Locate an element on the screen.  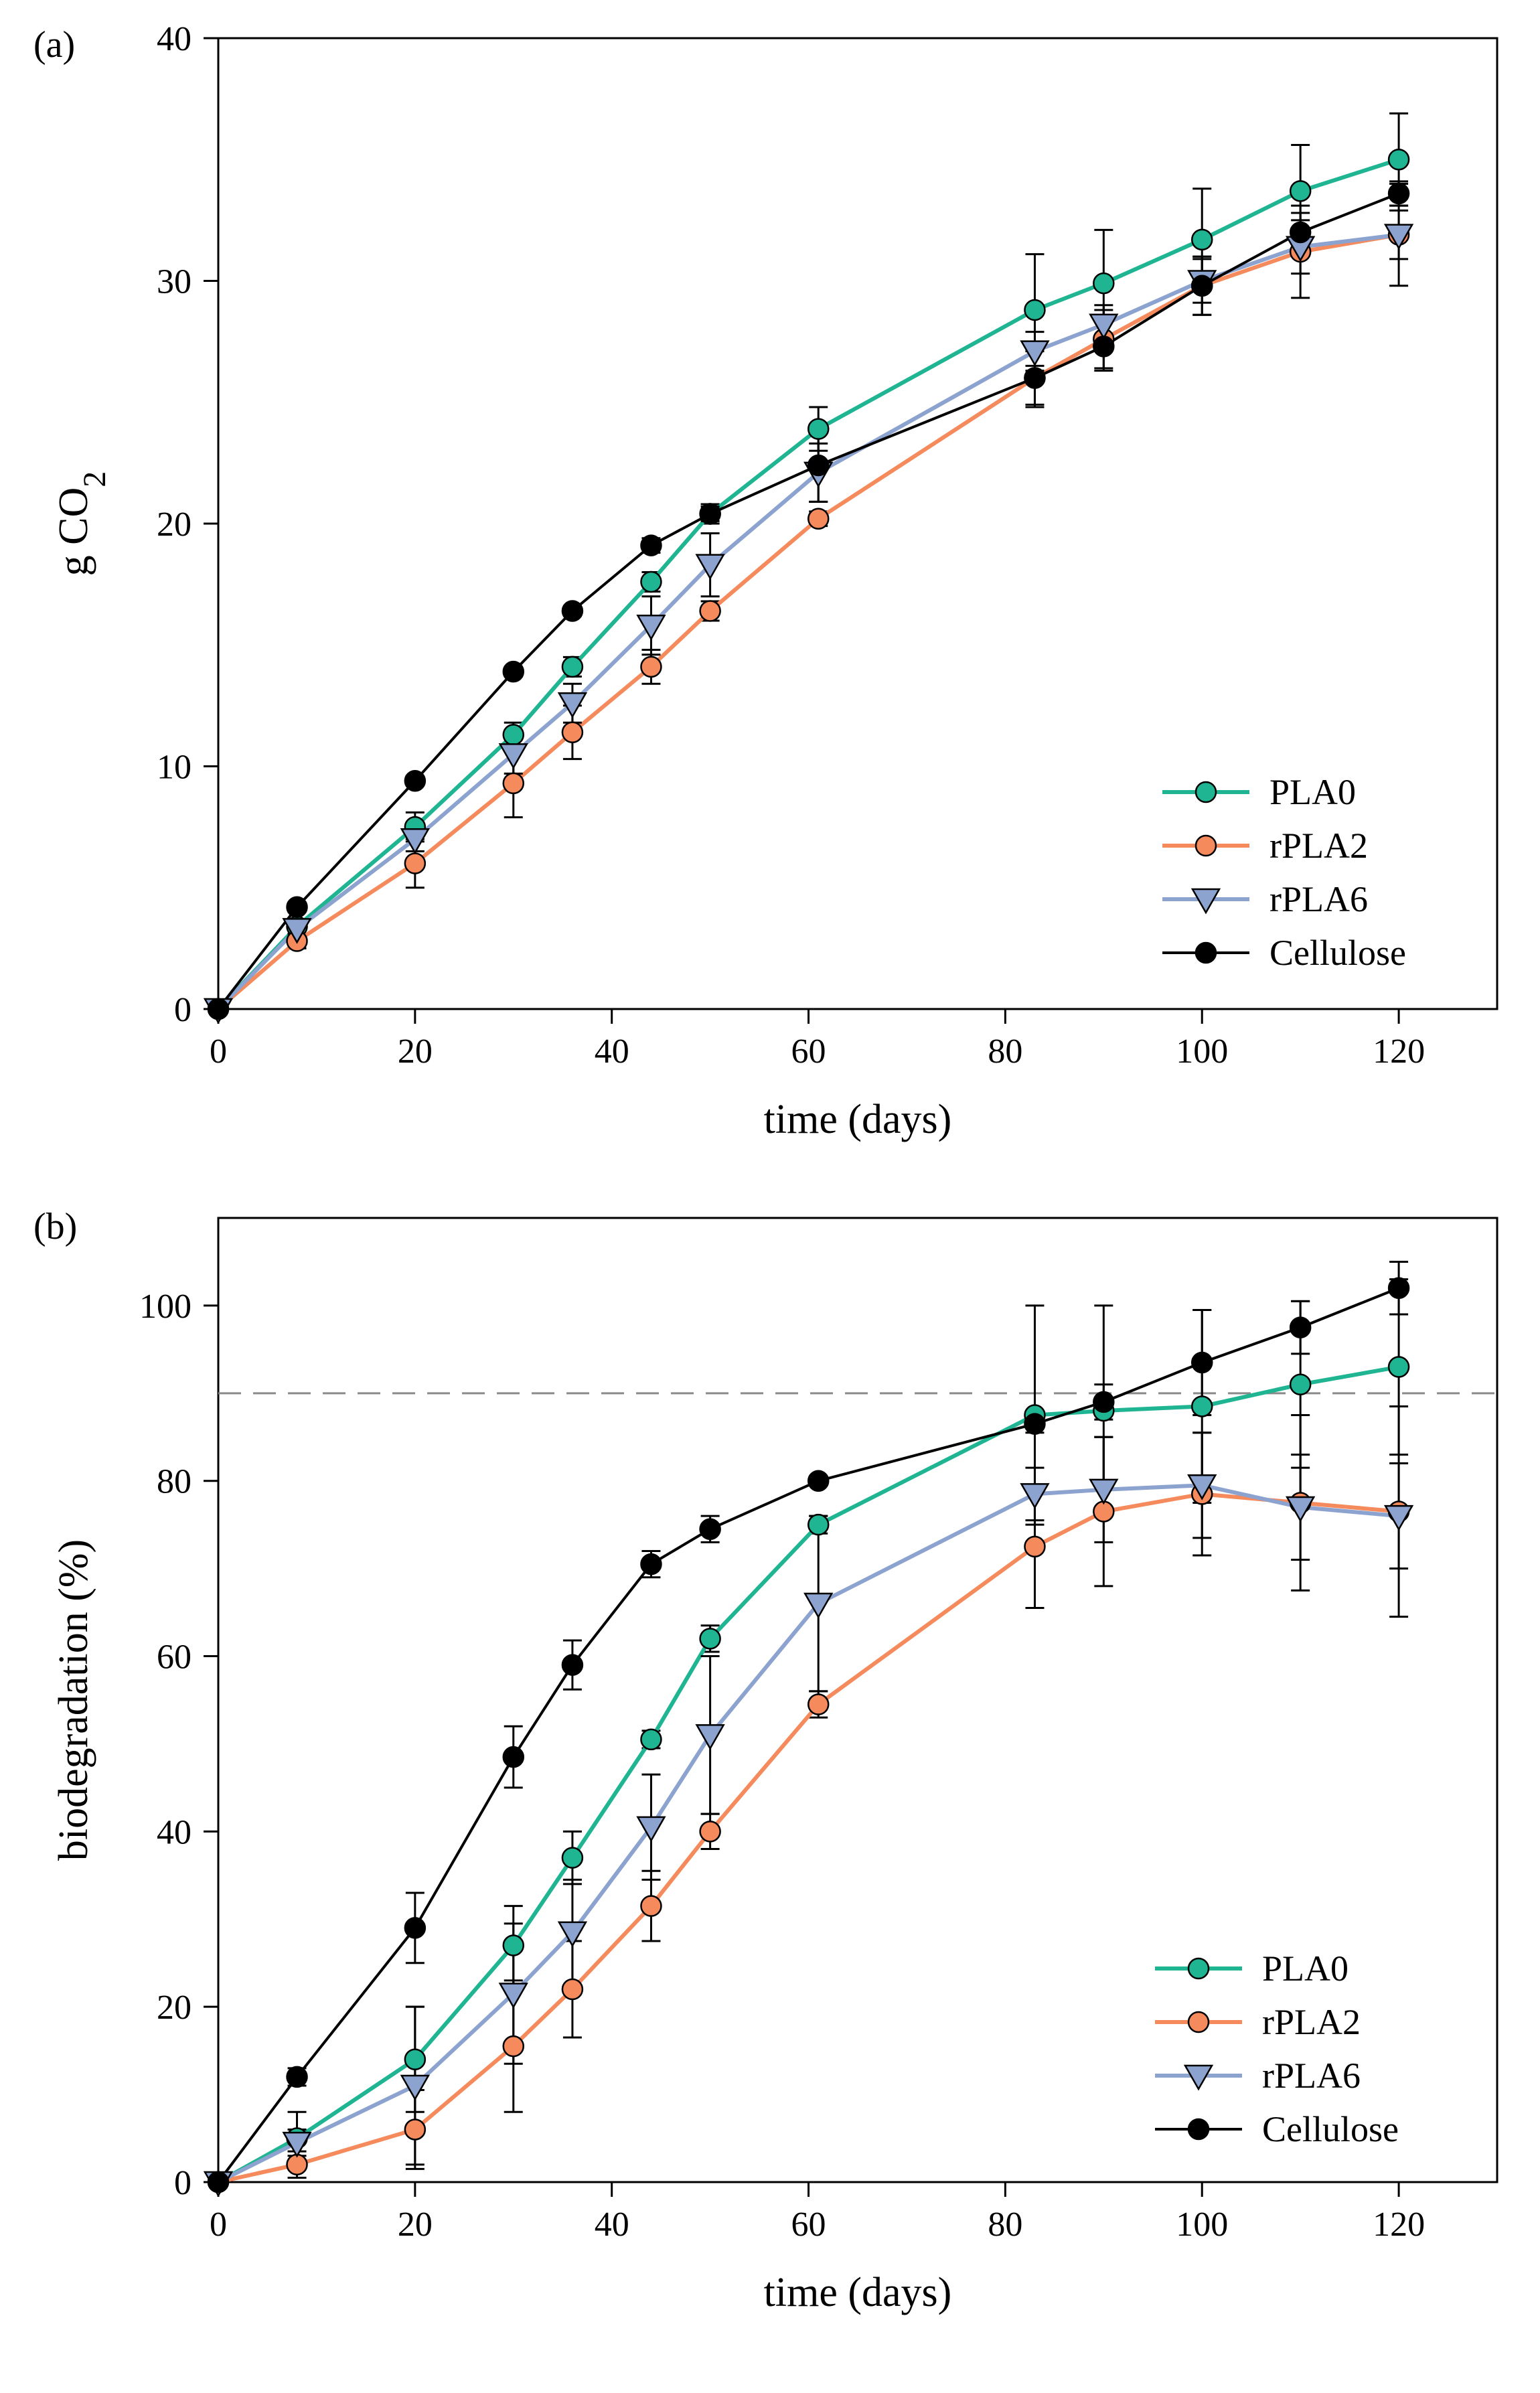
y-tick-label: 60 is located at coordinates (174, 1657).